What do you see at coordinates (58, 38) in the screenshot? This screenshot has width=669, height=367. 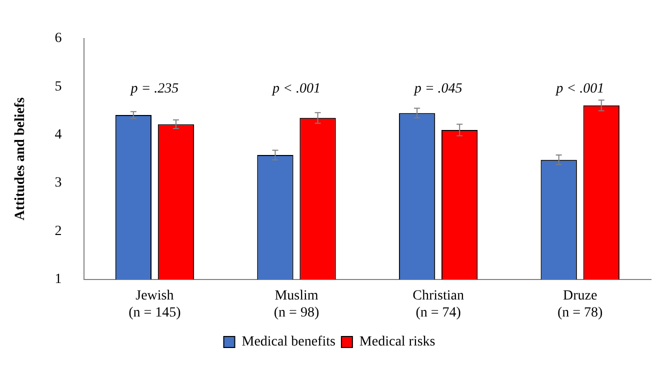 I see `y-tick-label: 6` at bounding box center [58, 38].